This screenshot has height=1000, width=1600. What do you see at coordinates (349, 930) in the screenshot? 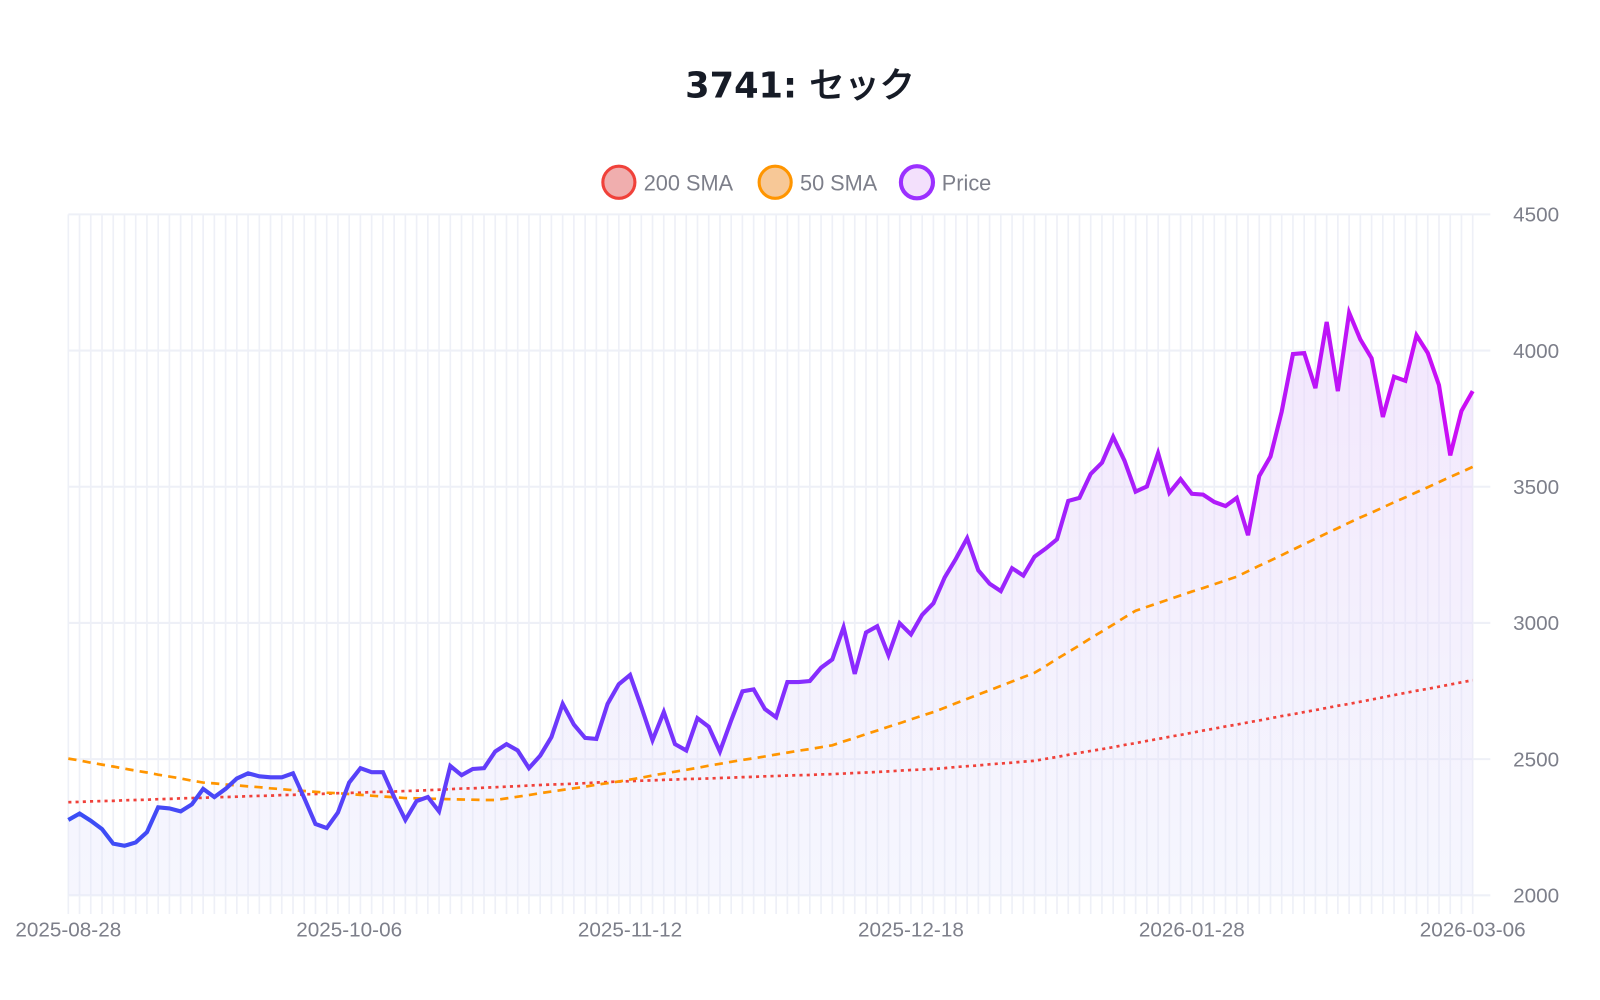
I see `x-tick-label: 2025-10-06` at bounding box center [349, 930].